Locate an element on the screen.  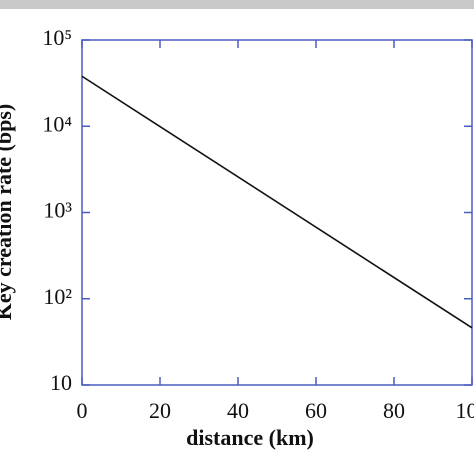
x-tick-label: 0 is located at coordinates (82, 410).